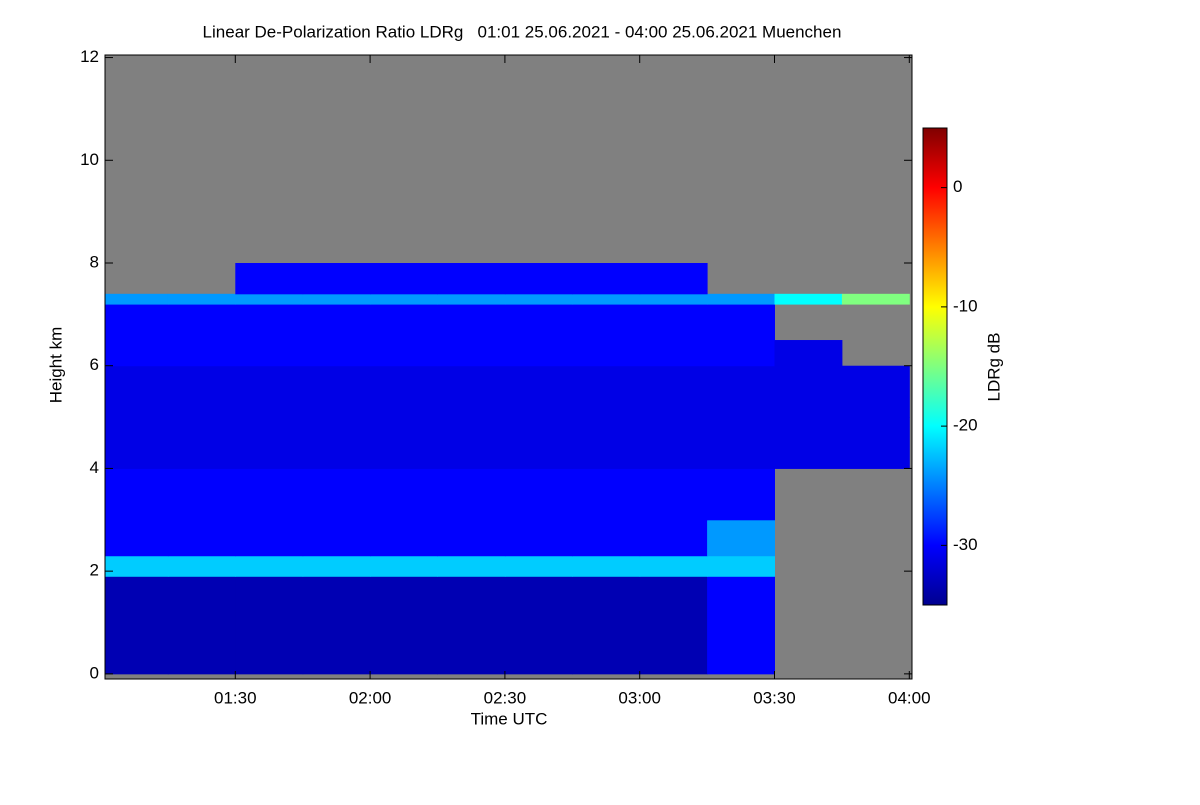  Describe the element at coordinates (909, 697) in the screenshot. I see `x-tick-label: 04:00` at that location.